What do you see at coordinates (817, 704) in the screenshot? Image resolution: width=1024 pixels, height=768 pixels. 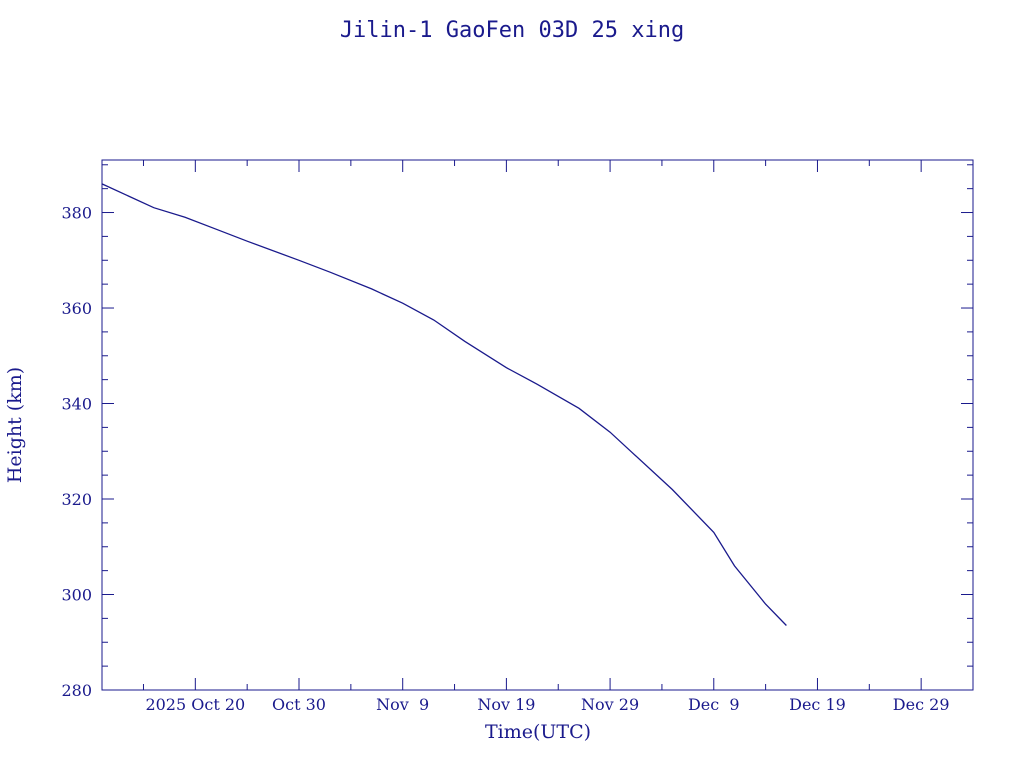 I see `x-tick-label: Dec 19` at bounding box center [817, 704].